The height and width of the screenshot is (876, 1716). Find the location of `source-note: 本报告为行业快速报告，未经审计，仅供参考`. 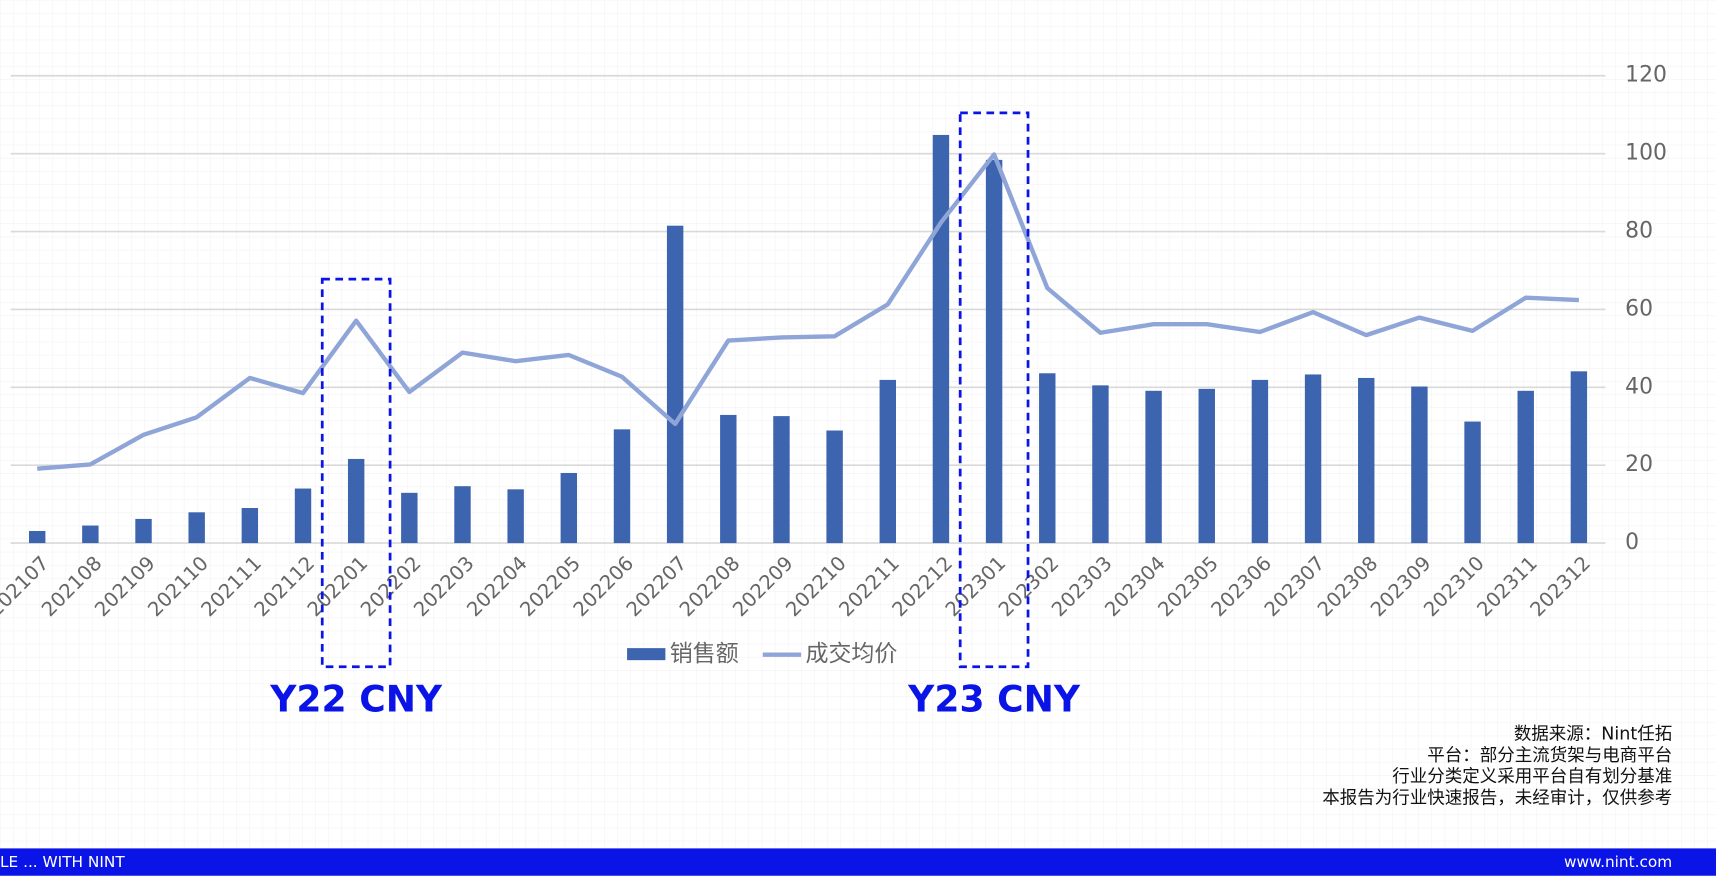

source-note: 本报告为行业快速报告，未经审计，仅供参考 is located at coordinates (1497, 799).